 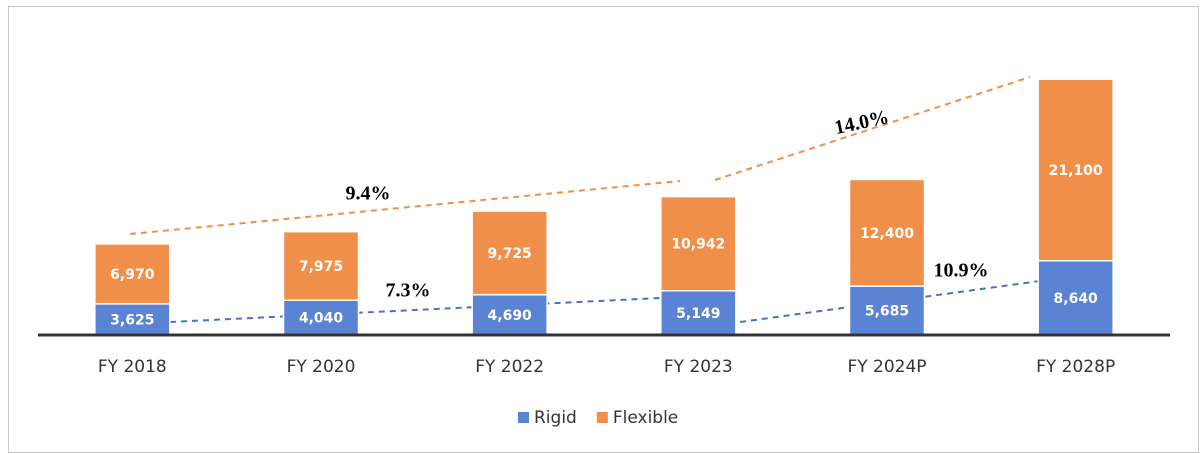 I want to click on value-label: 7,975, so click(x=321, y=267).